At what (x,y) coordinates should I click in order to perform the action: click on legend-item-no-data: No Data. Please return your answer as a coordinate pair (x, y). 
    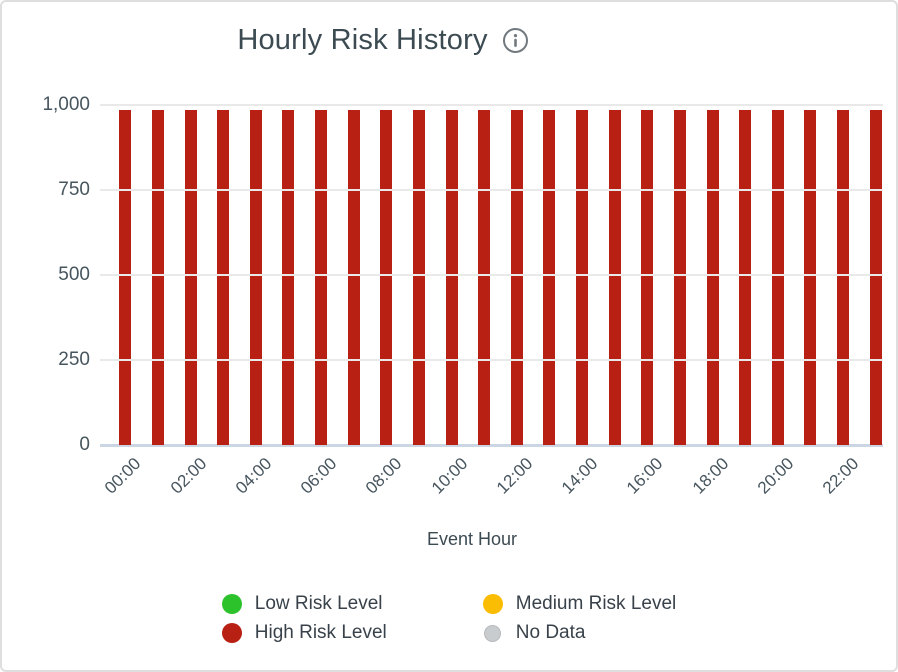
    Looking at the image, I should click on (580, 633).